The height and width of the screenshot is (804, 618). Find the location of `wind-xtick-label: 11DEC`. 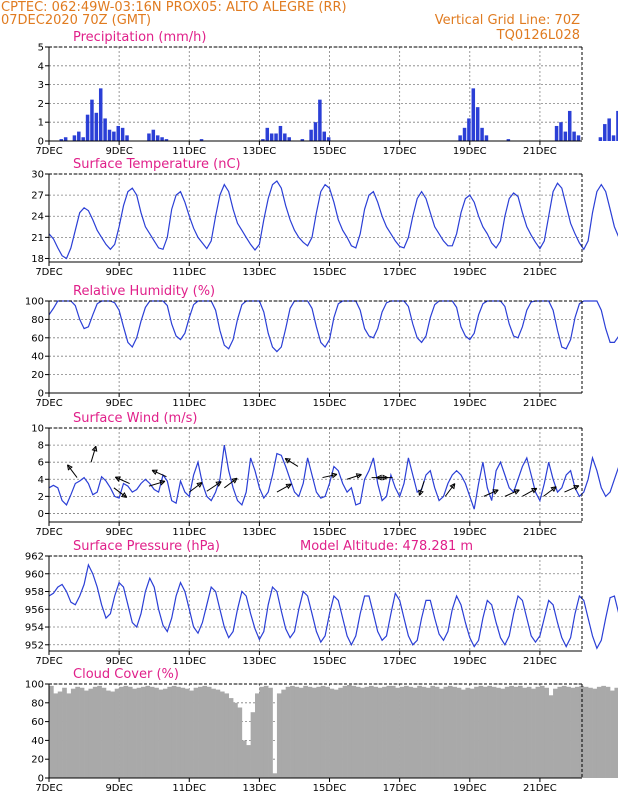

wind-xtick-label: 11DEC is located at coordinates (189, 532).